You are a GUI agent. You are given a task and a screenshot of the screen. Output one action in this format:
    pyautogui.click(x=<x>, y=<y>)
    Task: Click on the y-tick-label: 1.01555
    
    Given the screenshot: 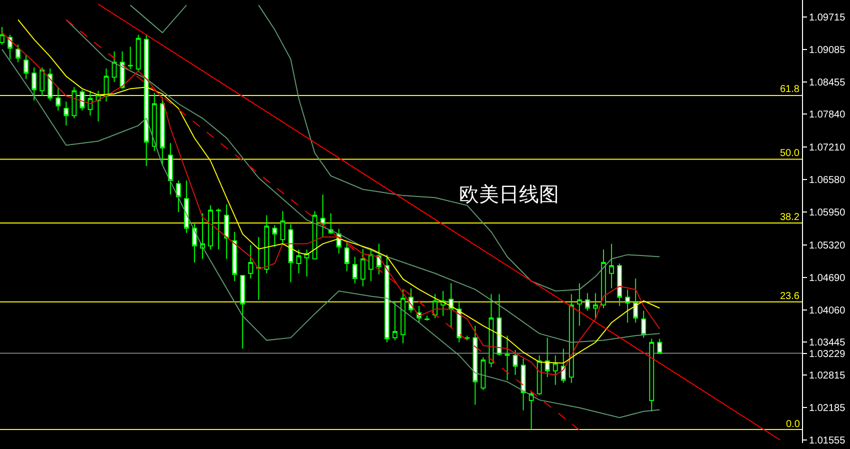 What is the action you would take?
    pyautogui.click(x=827, y=441)
    